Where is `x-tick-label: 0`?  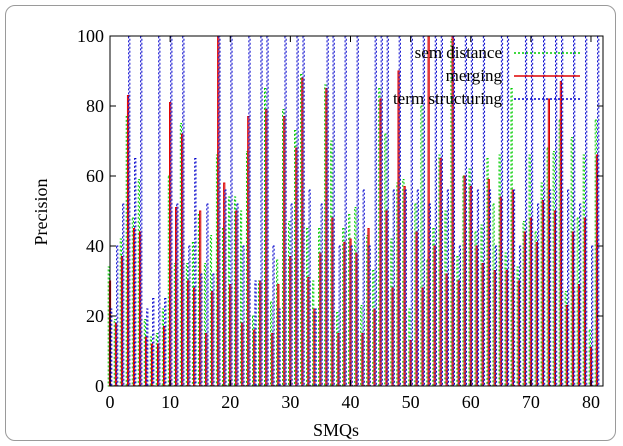 x-tick-label: 0 is located at coordinates (110, 402).